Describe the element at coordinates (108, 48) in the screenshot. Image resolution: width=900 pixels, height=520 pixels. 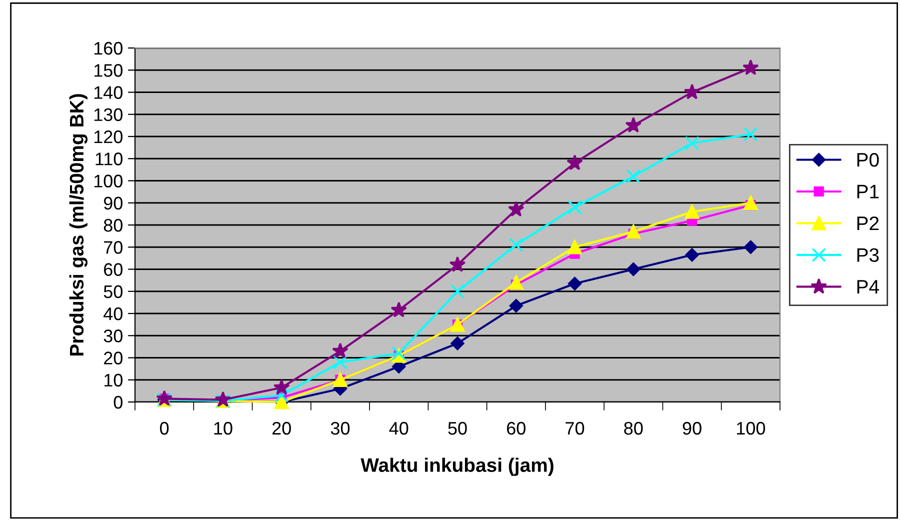
I see `y-tick-label: 160` at that location.